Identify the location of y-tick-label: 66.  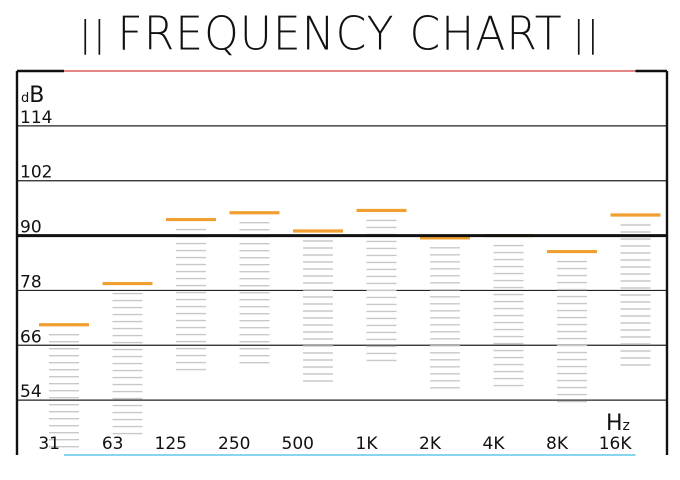
(31, 337).